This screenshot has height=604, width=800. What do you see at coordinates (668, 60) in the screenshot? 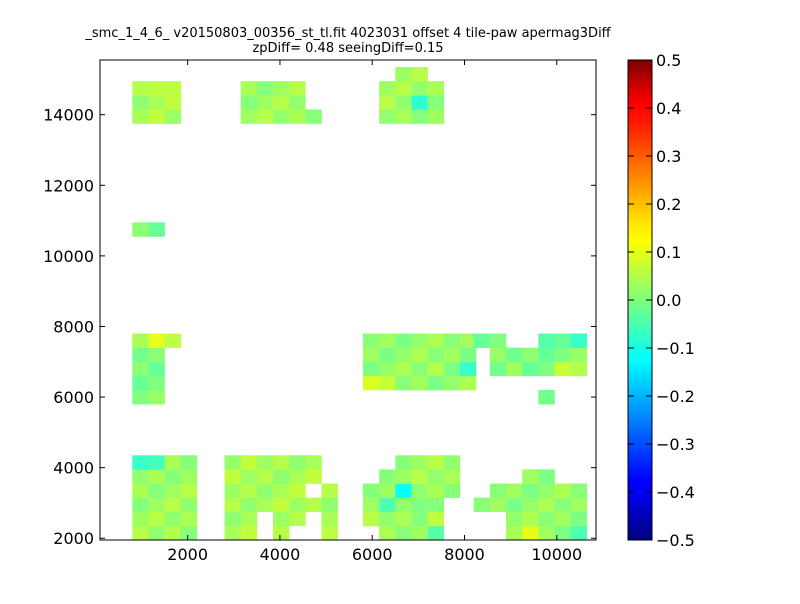
I see `colorbar-tick-label: 0.5` at bounding box center [668, 60].